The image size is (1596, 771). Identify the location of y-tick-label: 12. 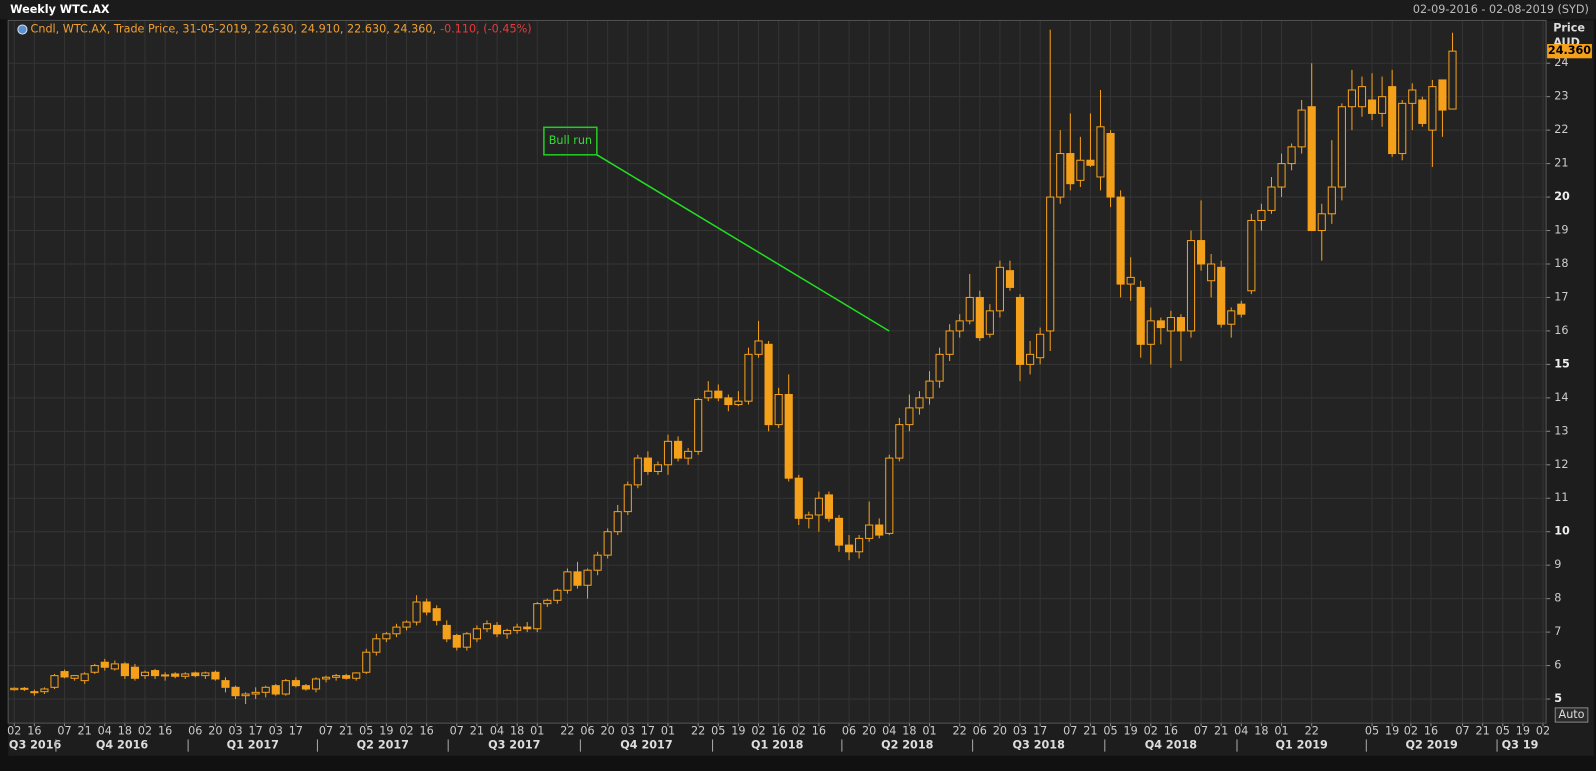
(1561, 464).